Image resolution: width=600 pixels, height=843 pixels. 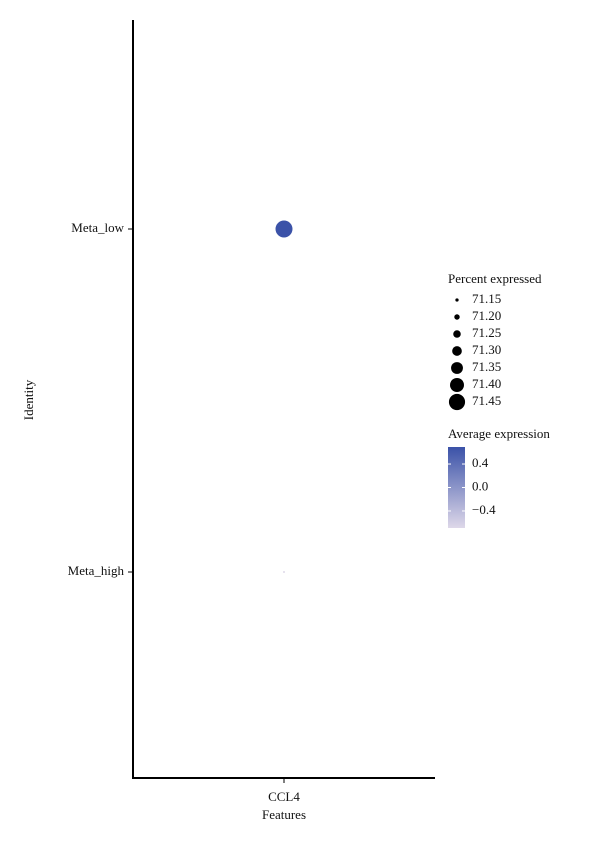 What do you see at coordinates (480, 462) in the screenshot?
I see `color-legend-label: 0.4` at bounding box center [480, 462].